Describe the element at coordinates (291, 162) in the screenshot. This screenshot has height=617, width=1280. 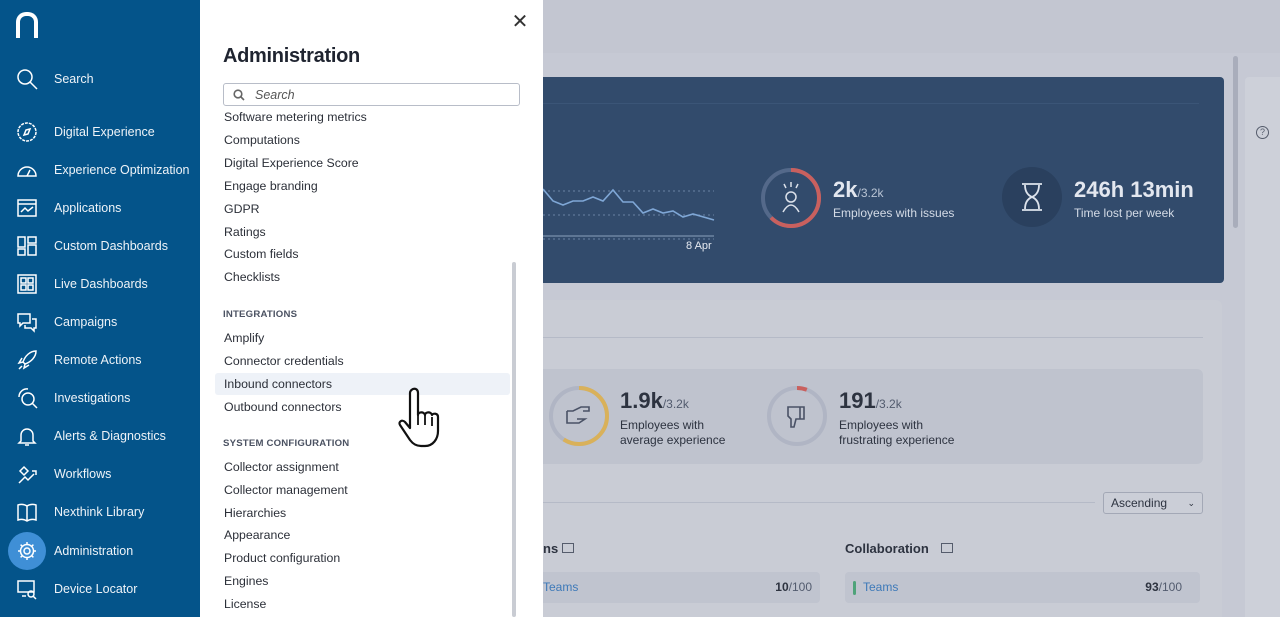
I see `menu-item: Digital Experience Score` at that location.